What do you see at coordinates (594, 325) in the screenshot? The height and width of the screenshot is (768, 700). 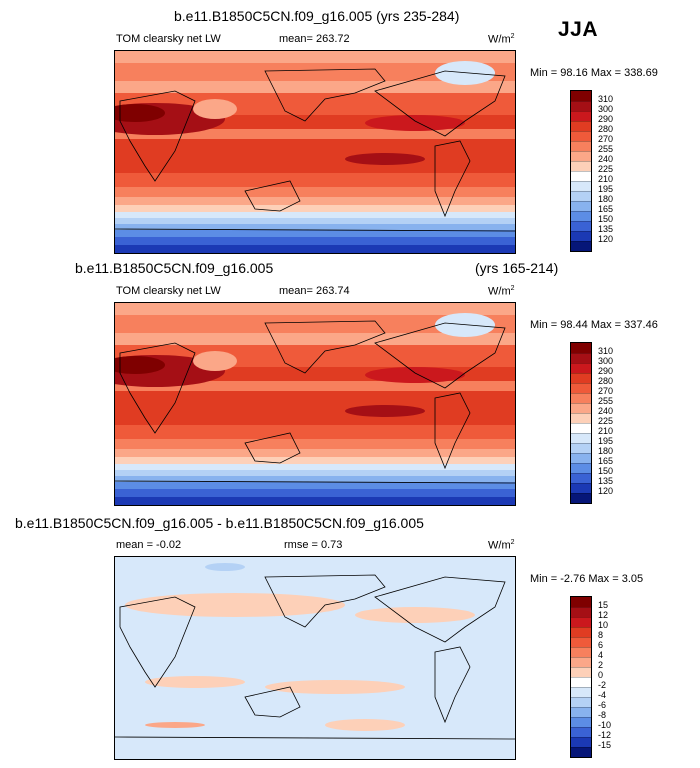 I see `panel-2-minmax: Min = 98.44 Max = 337.46` at bounding box center [594, 325].